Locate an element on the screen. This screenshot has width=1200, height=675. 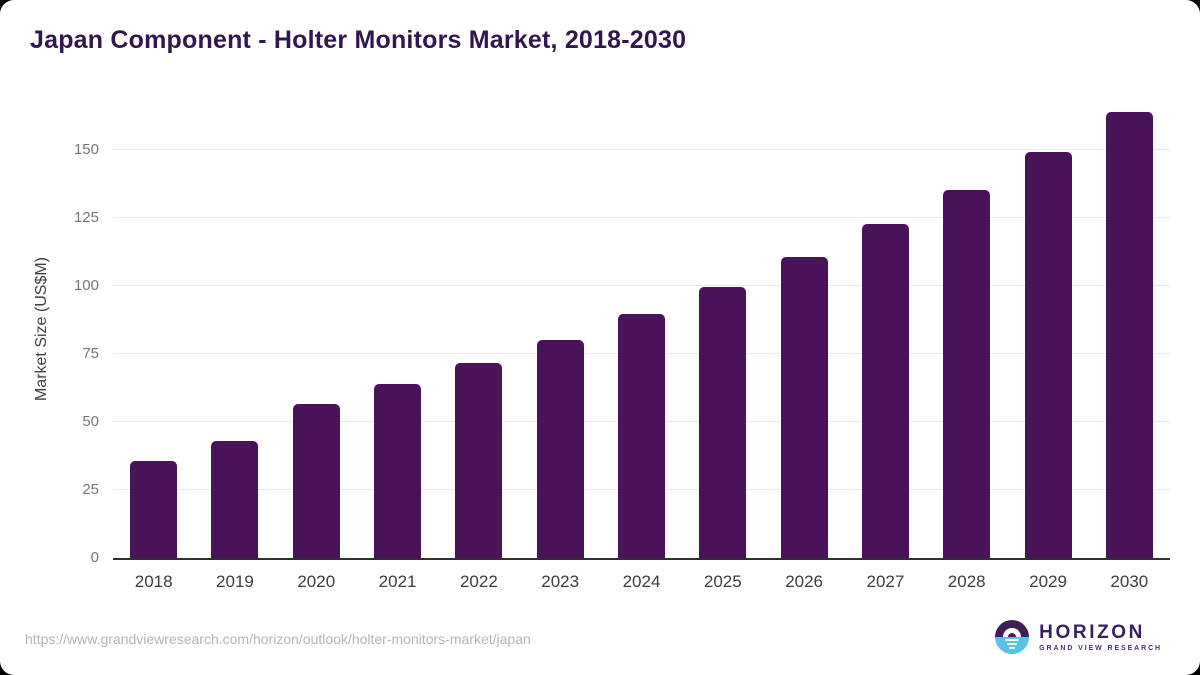
x-tick-label-2018: 2018 is located at coordinates (153, 581).